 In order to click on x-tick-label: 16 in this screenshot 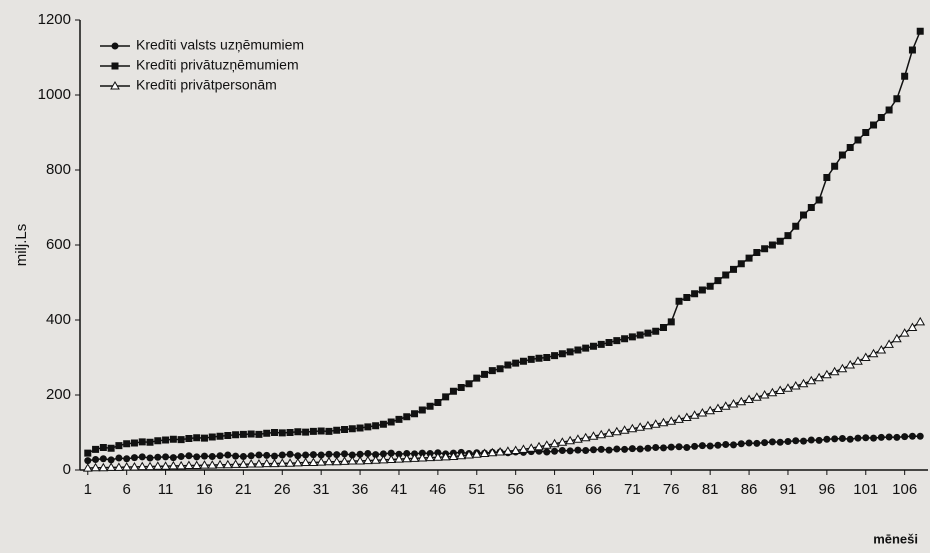, I will do `click(204, 489)`.